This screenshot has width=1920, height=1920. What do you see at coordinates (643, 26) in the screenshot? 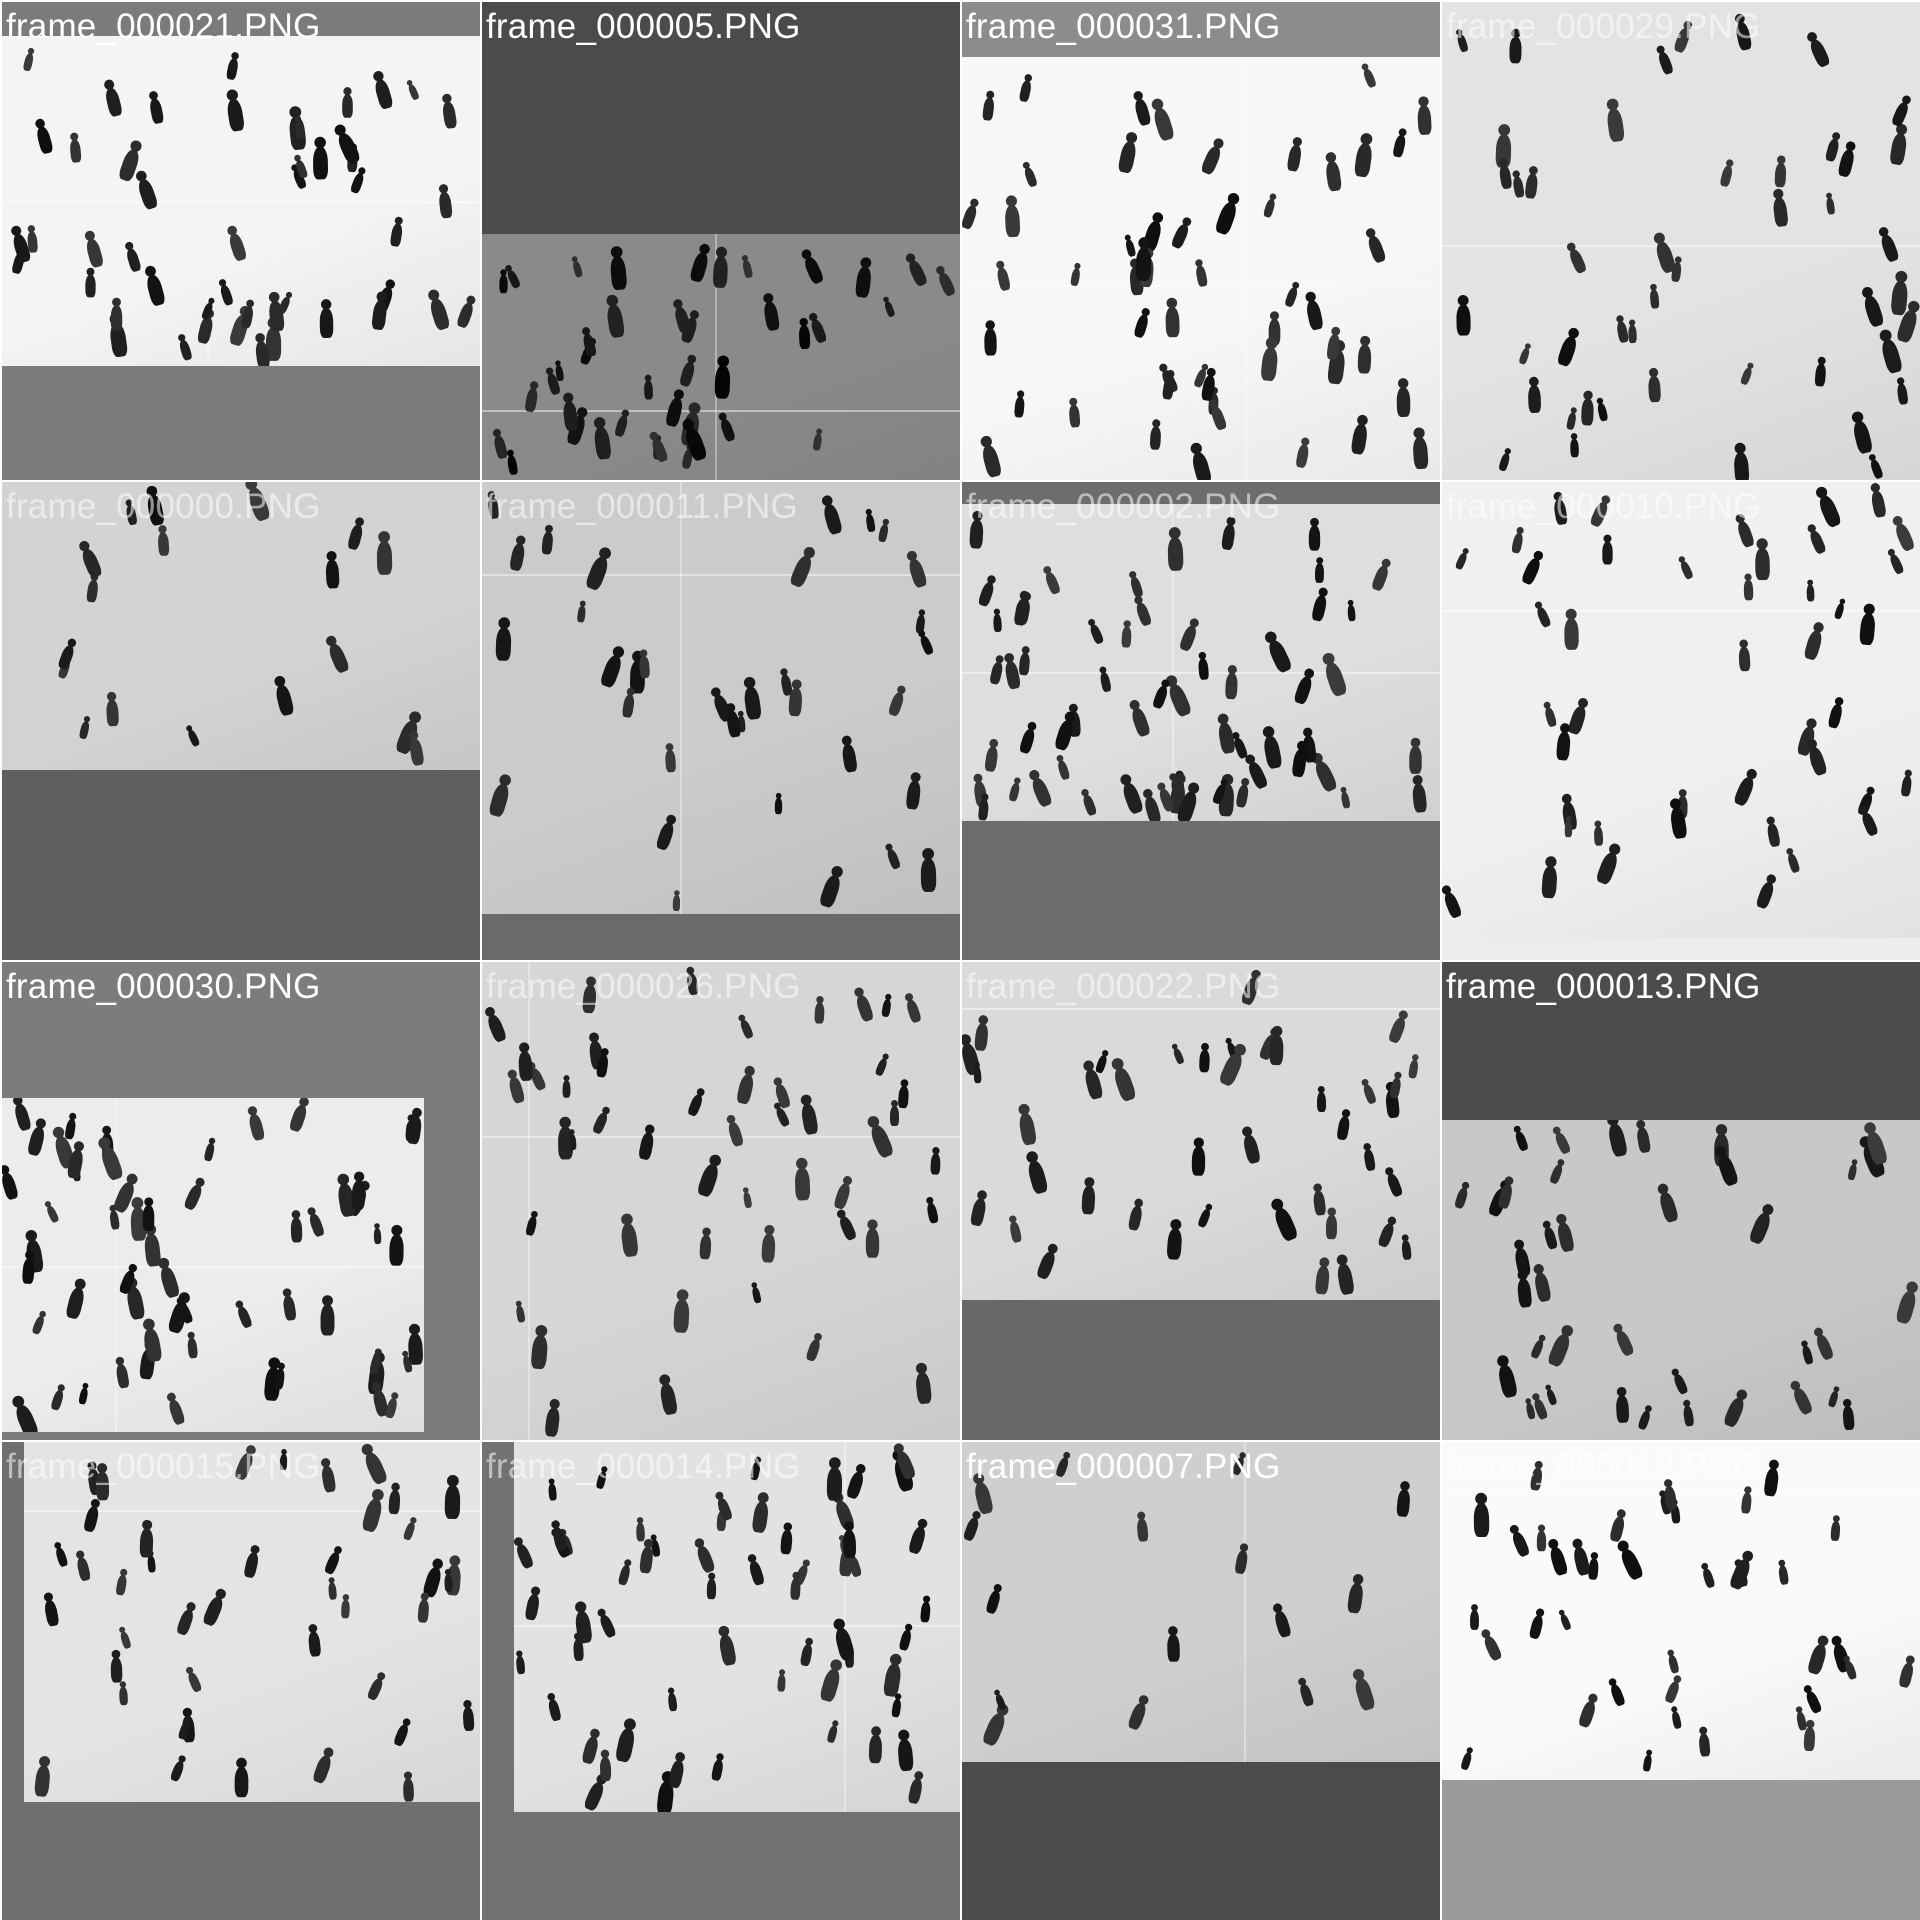
I see `frame-filename: frame_000005.PNG` at bounding box center [643, 26].